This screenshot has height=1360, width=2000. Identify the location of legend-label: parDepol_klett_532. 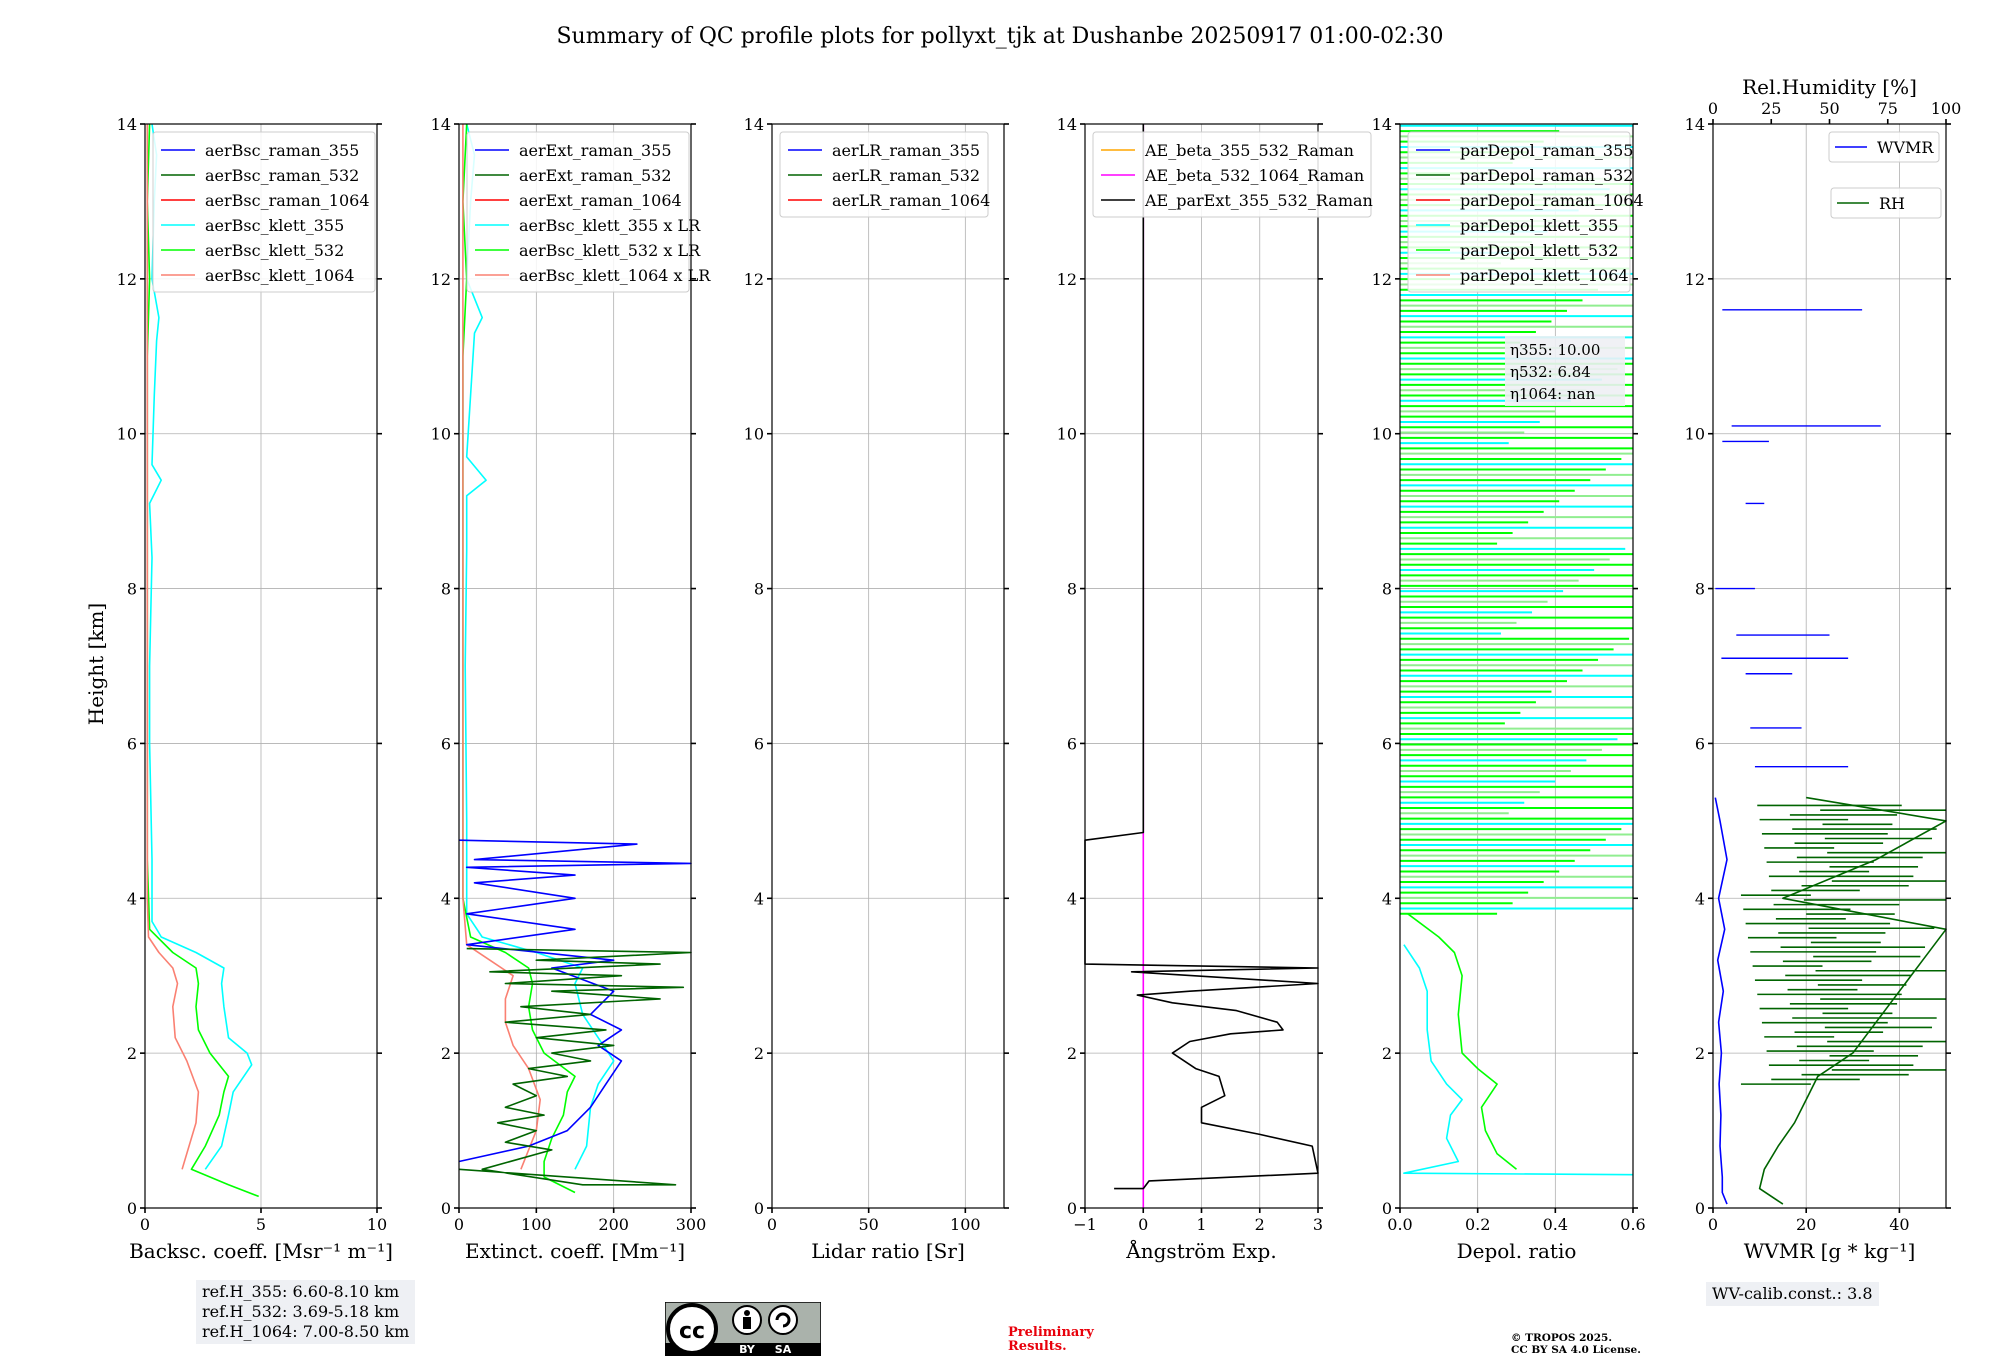
(1539, 250).